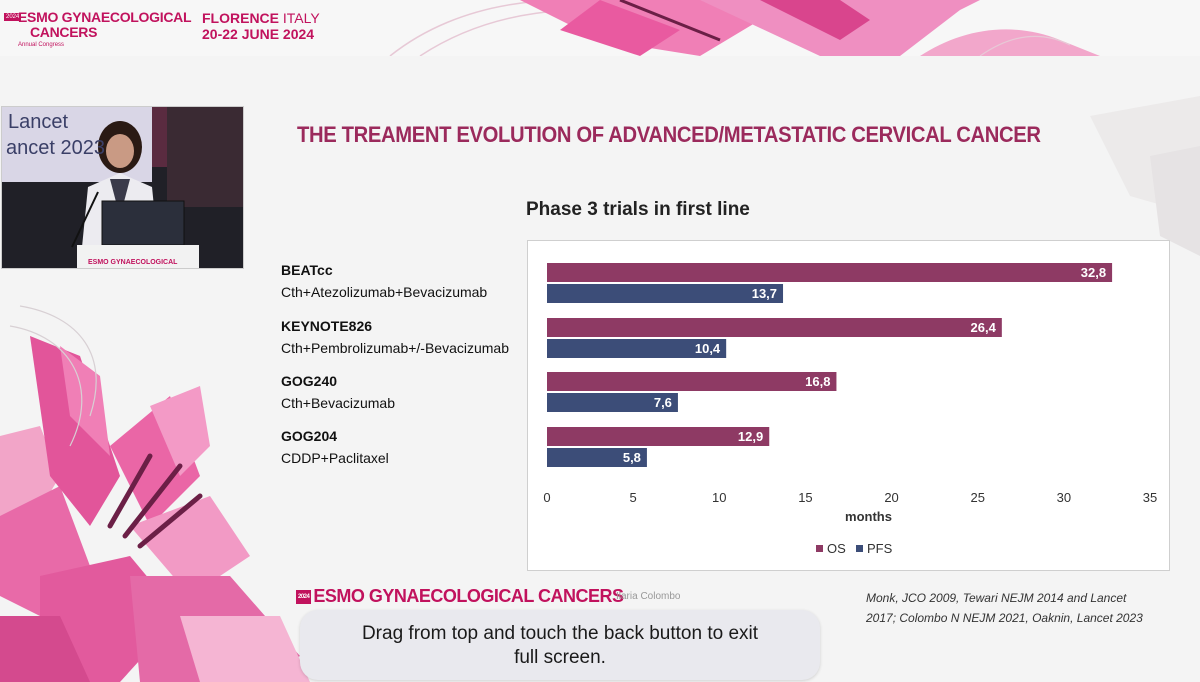 This screenshot has width=1200, height=682. What do you see at coordinates (612, 402) in the screenshot?
I see `bar-pfs-gog240` at bounding box center [612, 402].